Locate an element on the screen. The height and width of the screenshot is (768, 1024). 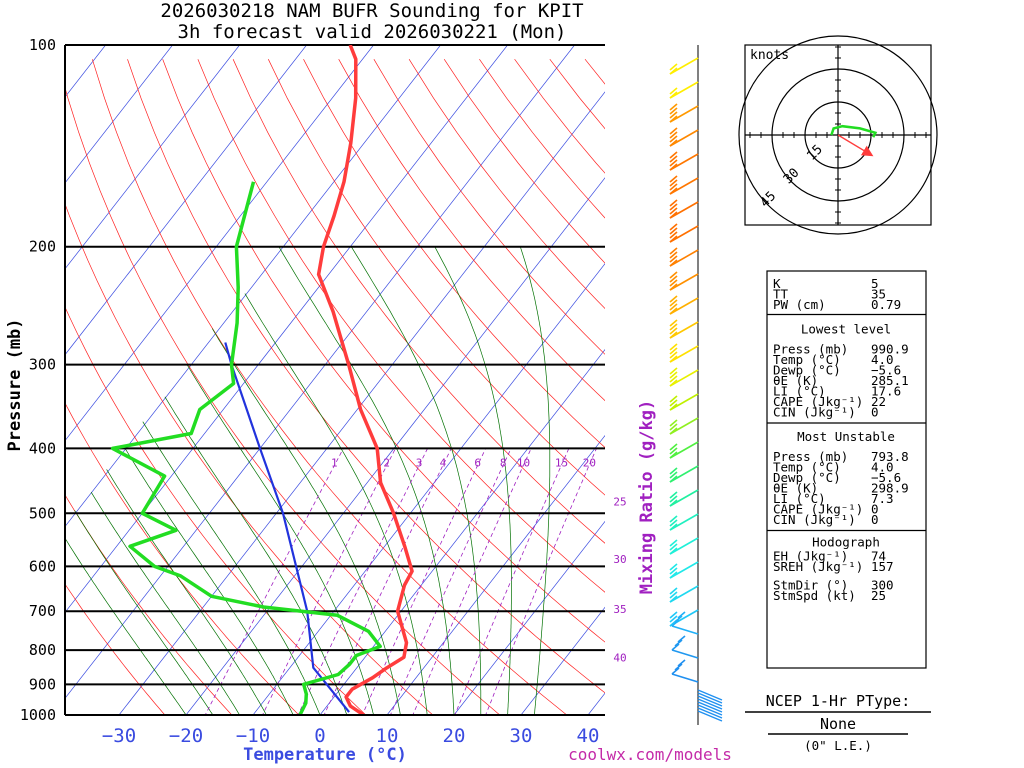
pressure-tick-label: 800 is located at coordinates (42, 650).